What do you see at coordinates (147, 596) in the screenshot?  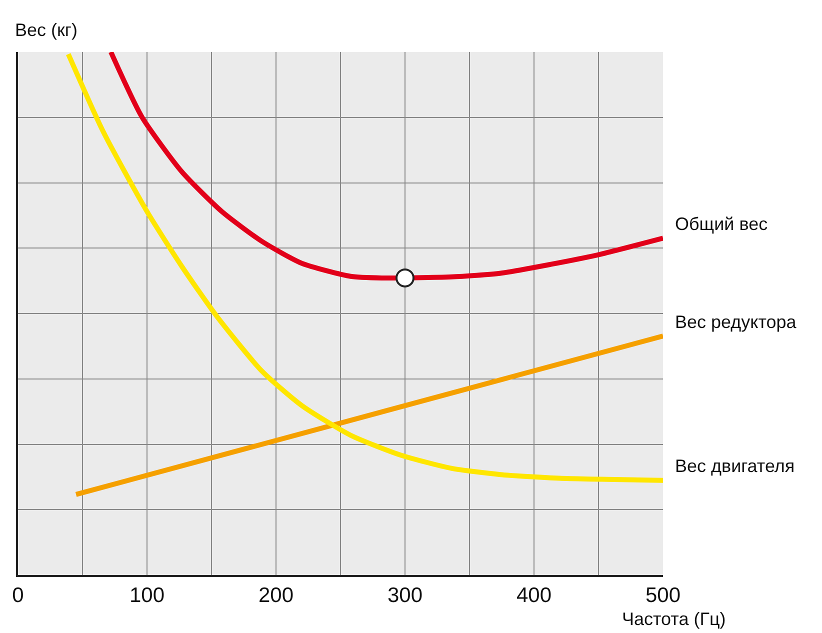 I see `x-tick-label: 100` at bounding box center [147, 596].